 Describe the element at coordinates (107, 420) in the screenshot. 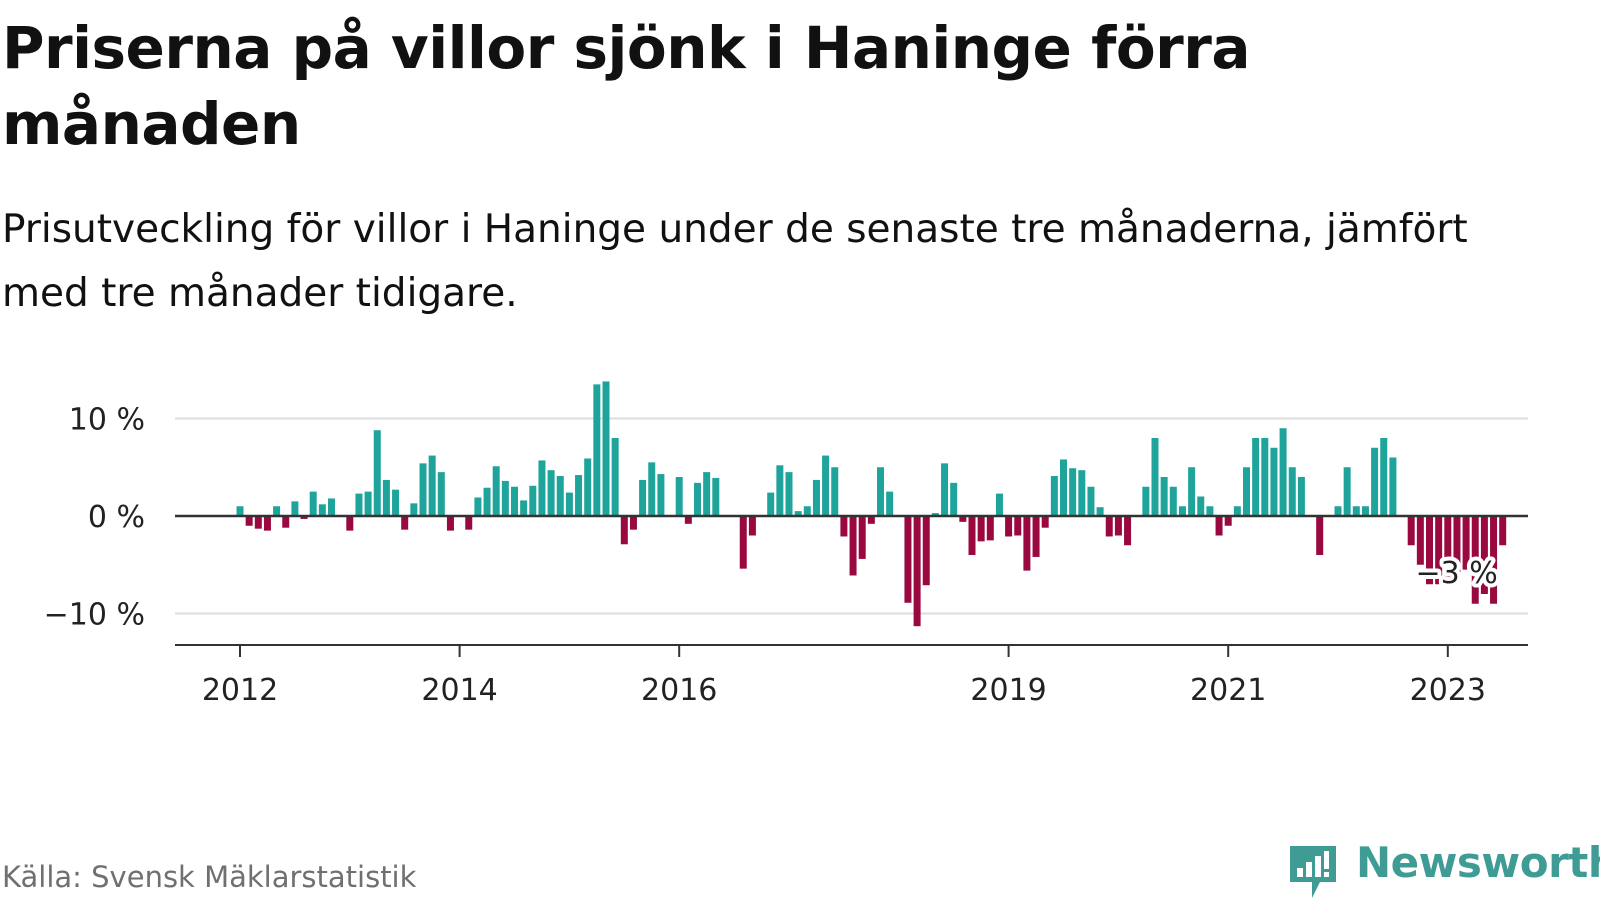

I see `y-tick-label: 10 %` at that location.